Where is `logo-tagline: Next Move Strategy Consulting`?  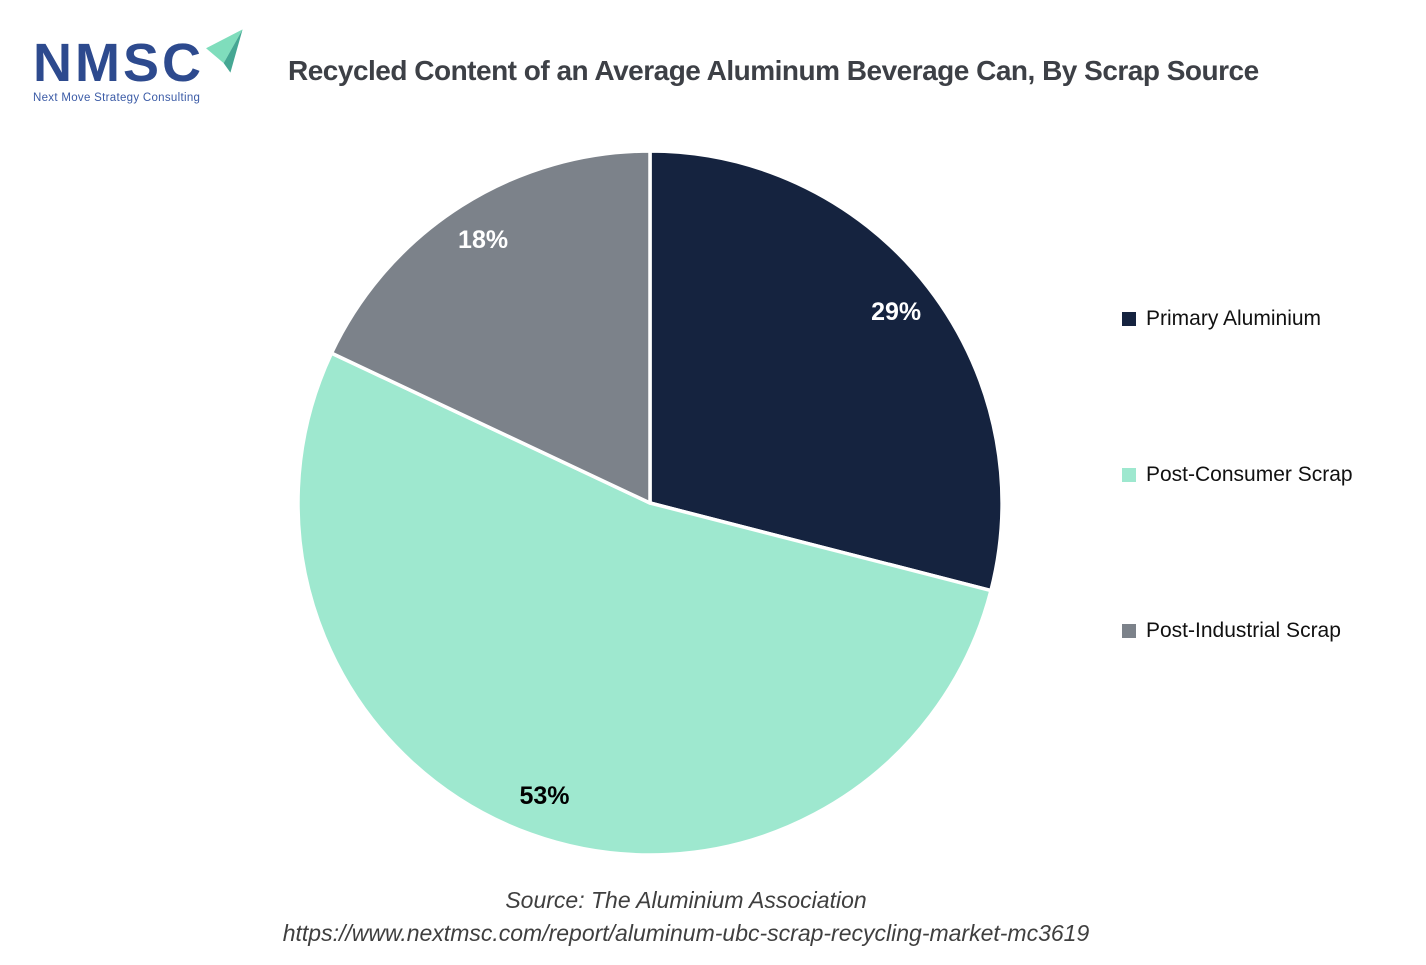
logo-tagline: Next Move Strategy Consulting is located at coordinates (117, 98).